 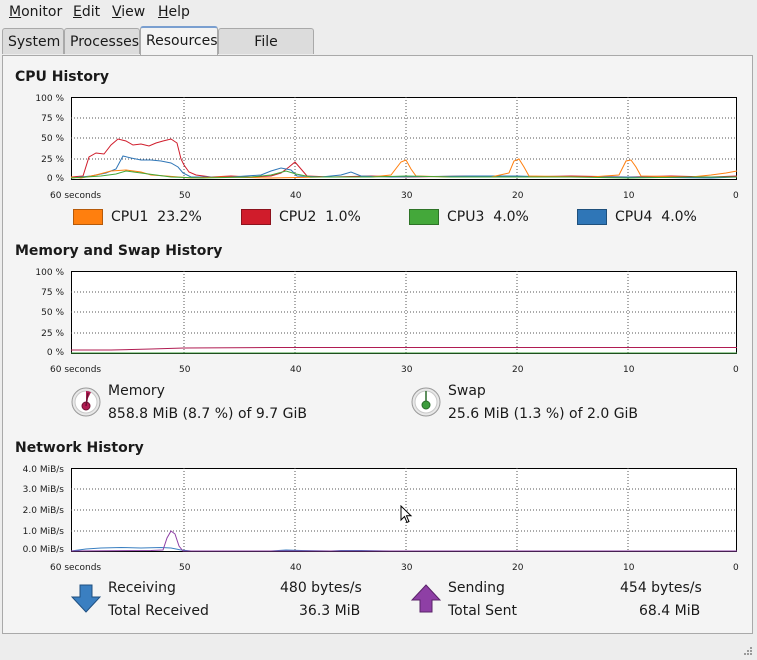 What do you see at coordinates (330, 611) in the screenshot?
I see `total-received-value: 36.3 MiB` at bounding box center [330, 611].